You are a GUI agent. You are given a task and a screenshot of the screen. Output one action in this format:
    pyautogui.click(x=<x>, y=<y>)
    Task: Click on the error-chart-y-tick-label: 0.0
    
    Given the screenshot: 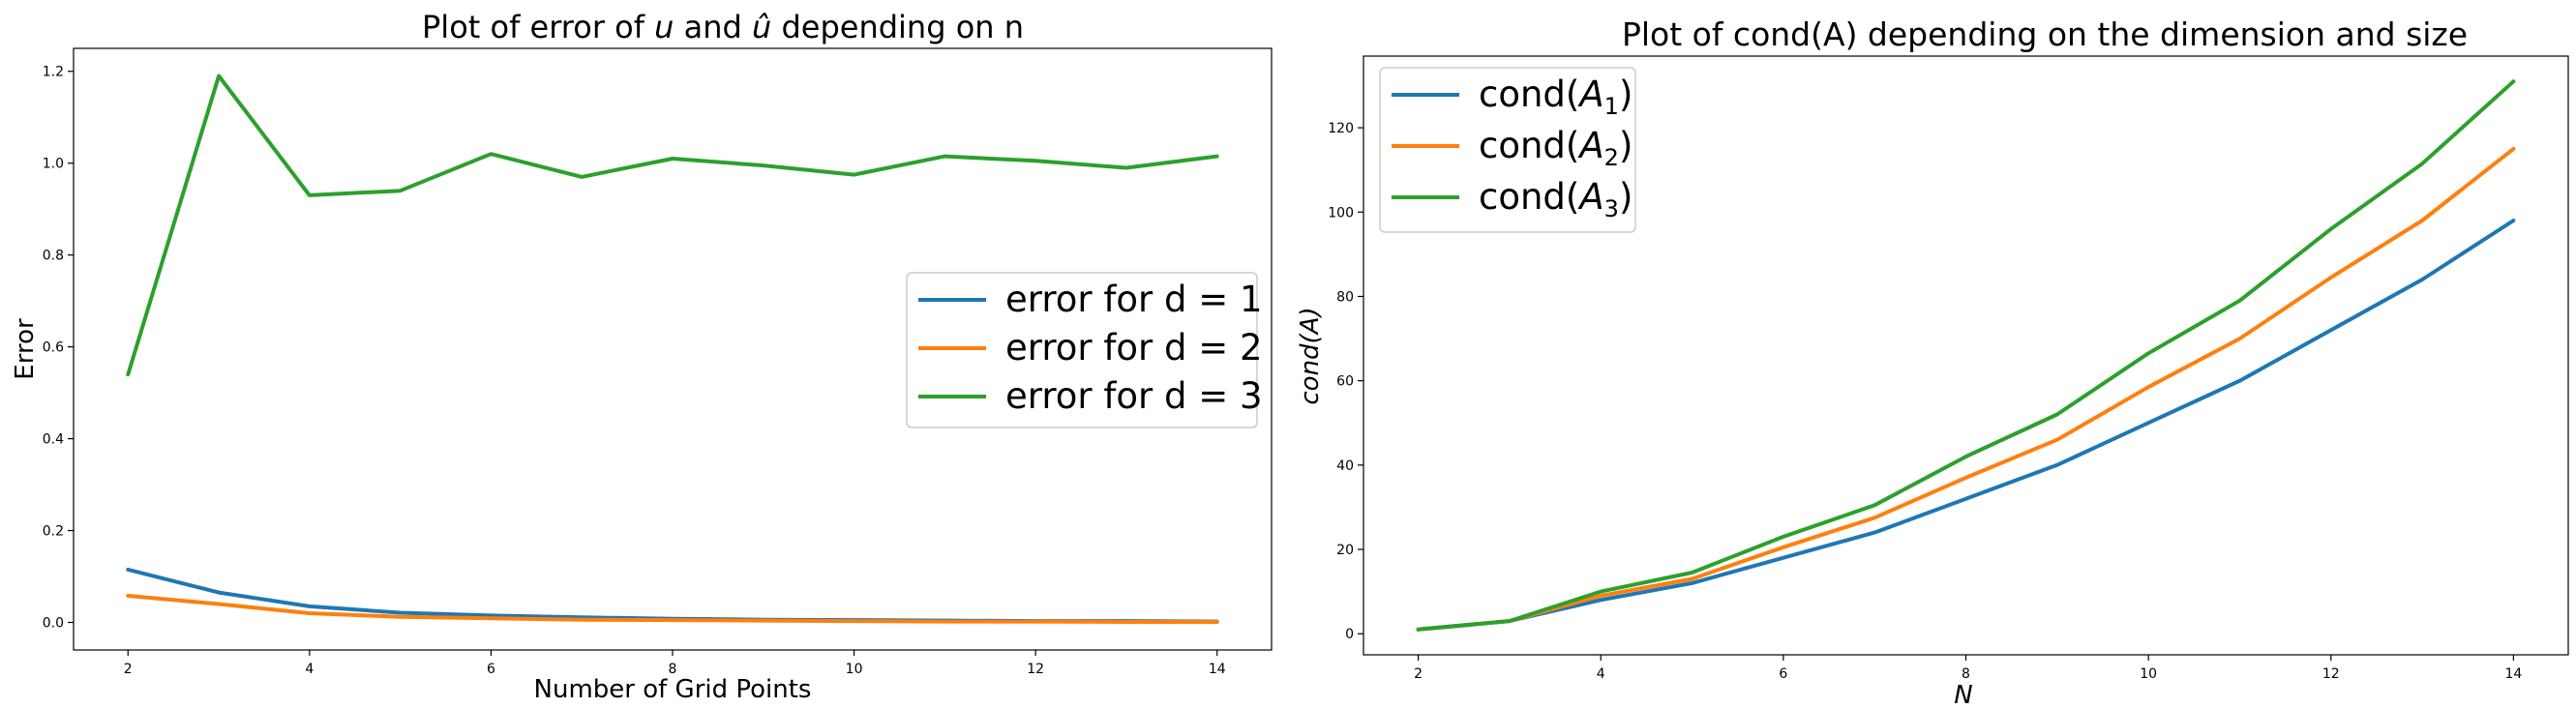 What is the action you would take?
    pyautogui.click(x=53, y=624)
    